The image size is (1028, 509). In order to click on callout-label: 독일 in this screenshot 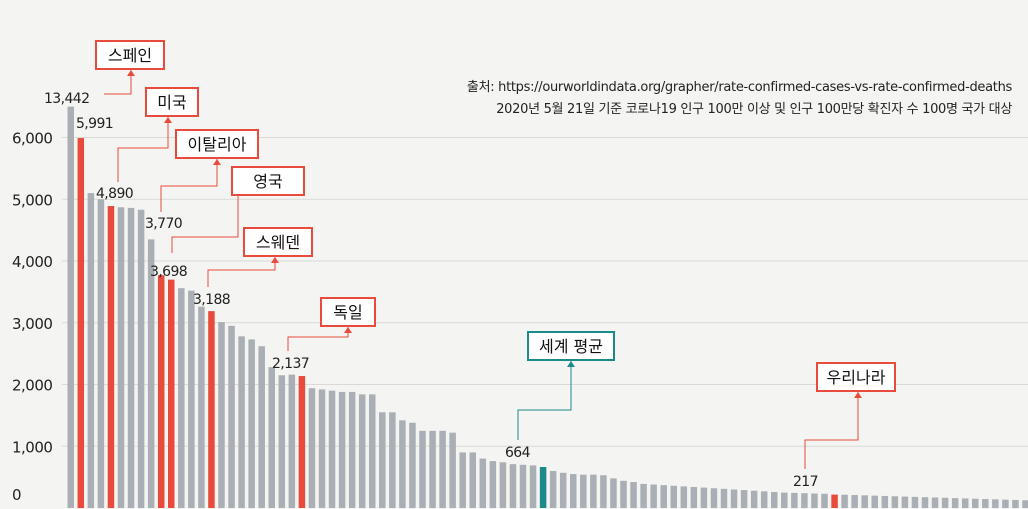, I will do `click(347, 312)`.